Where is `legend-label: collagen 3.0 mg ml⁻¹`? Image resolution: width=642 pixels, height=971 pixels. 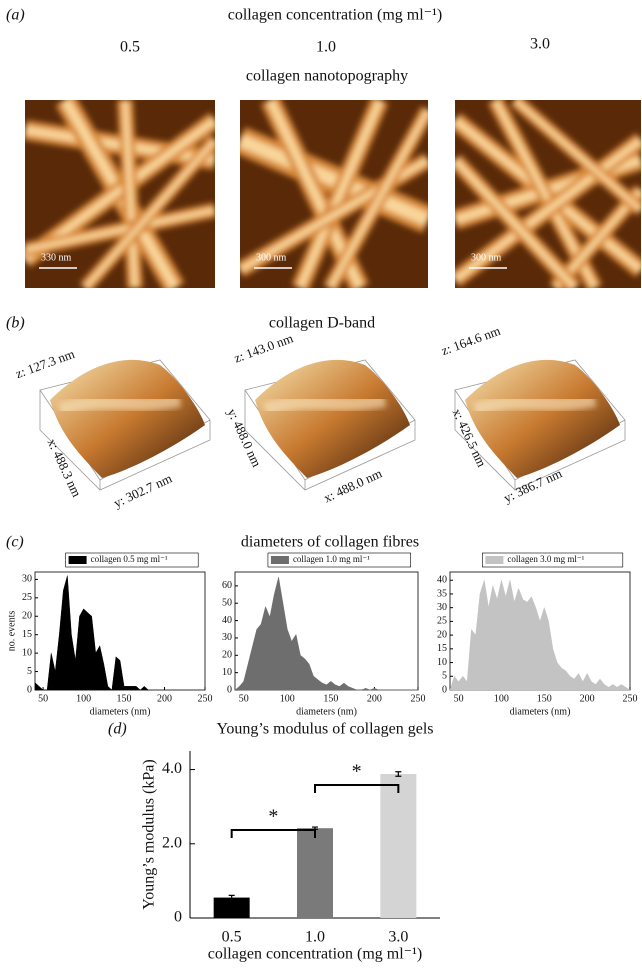 legend-label: collagen 3.0 mg ml⁻¹ is located at coordinates (545, 559).